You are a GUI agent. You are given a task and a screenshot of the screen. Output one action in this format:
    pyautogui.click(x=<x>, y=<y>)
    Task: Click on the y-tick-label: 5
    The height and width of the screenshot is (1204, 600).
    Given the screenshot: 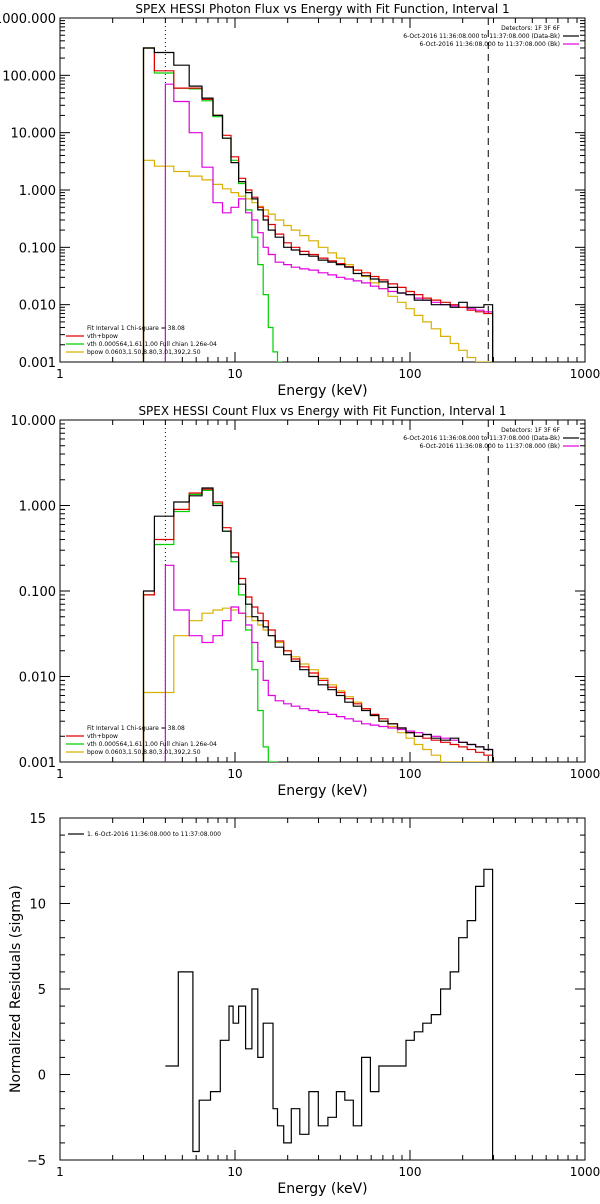 What is the action you would take?
    pyautogui.click(x=42, y=990)
    